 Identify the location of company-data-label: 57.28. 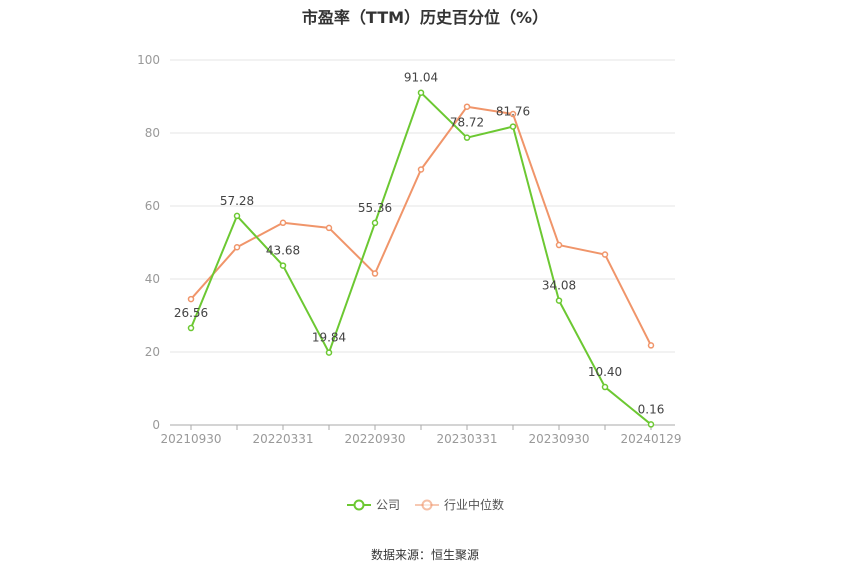
(237, 201).